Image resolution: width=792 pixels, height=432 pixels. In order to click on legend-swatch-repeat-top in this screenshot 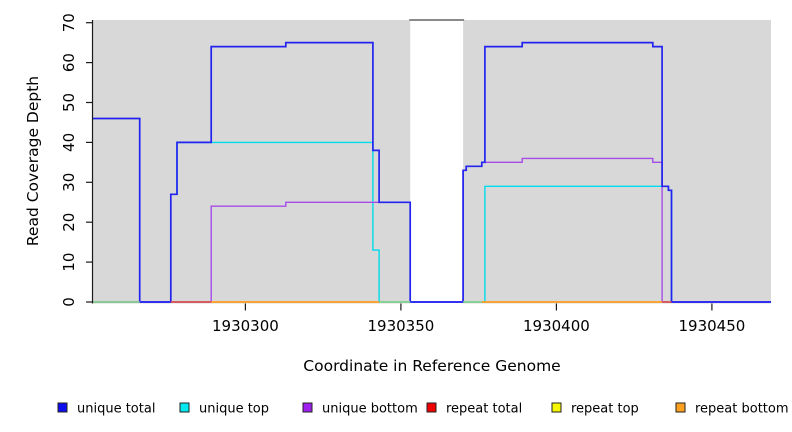, I will do `click(556, 407)`.